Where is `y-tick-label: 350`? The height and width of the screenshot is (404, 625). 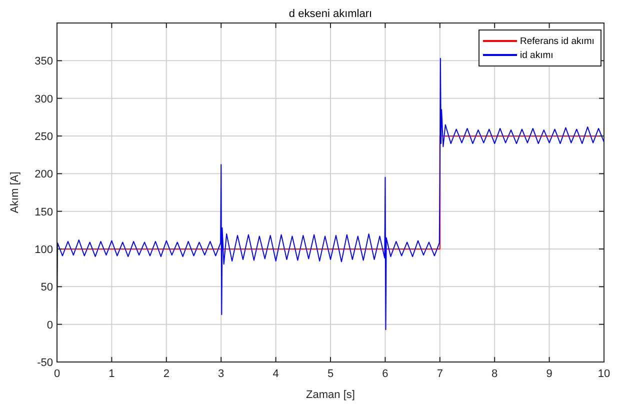 y-tick-label: 350 is located at coordinates (43, 62).